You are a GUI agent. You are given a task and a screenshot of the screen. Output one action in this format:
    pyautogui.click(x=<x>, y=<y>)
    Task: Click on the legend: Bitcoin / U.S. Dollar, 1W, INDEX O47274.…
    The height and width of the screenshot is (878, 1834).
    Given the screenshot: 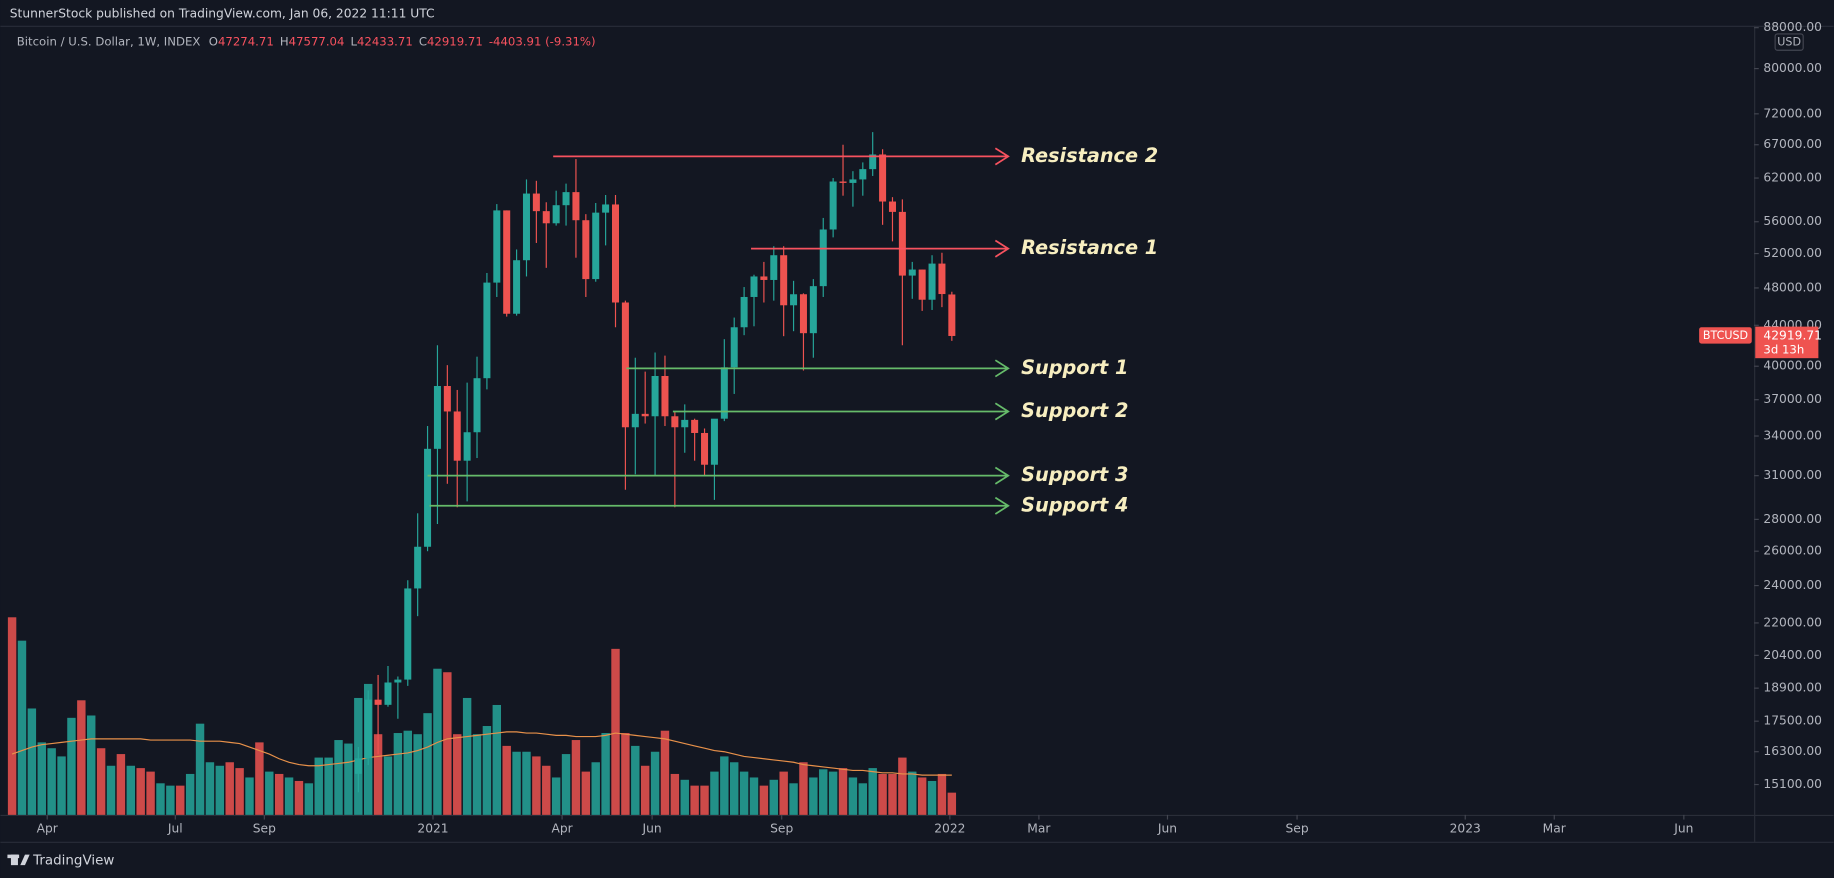 What is the action you would take?
    pyautogui.click(x=306, y=41)
    